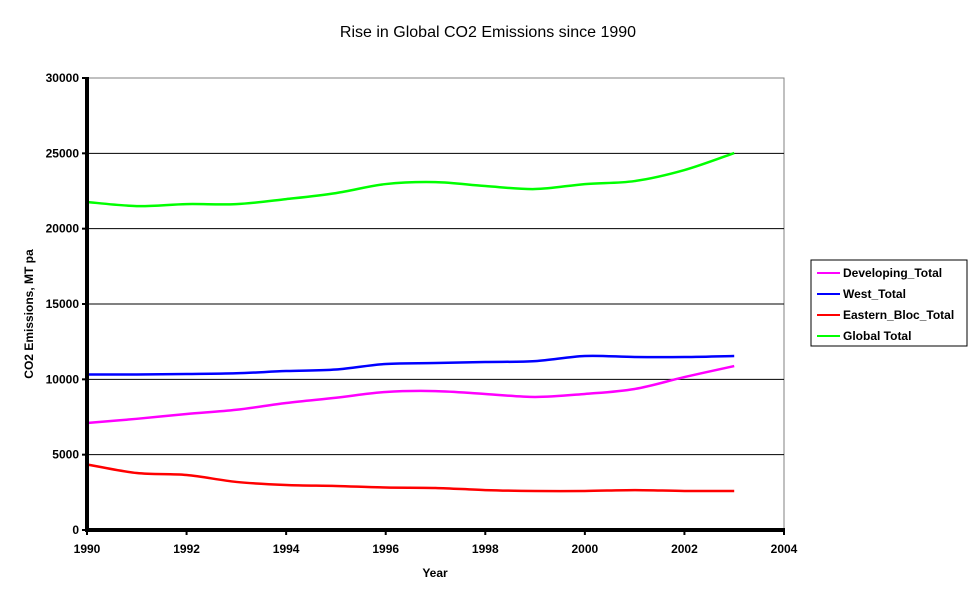 The width and height of the screenshot is (977, 600). What do you see at coordinates (65, 455) in the screenshot?
I see `y-tick-label: 5000` at bounding box center [65, 455].